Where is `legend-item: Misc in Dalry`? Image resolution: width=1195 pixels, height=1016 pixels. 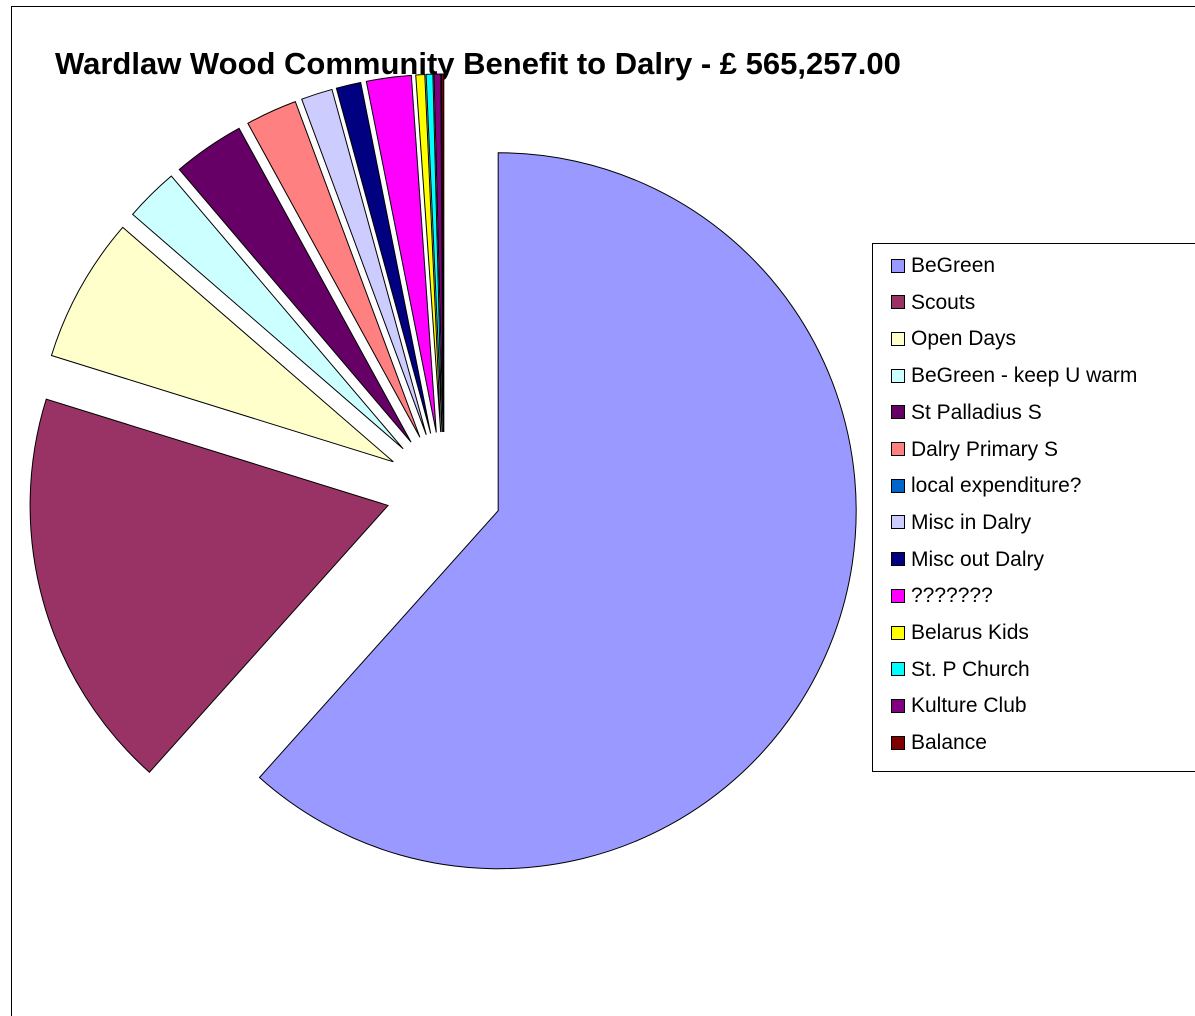 legend-item: Misc in Dalry is located at coordinates (961, 522).